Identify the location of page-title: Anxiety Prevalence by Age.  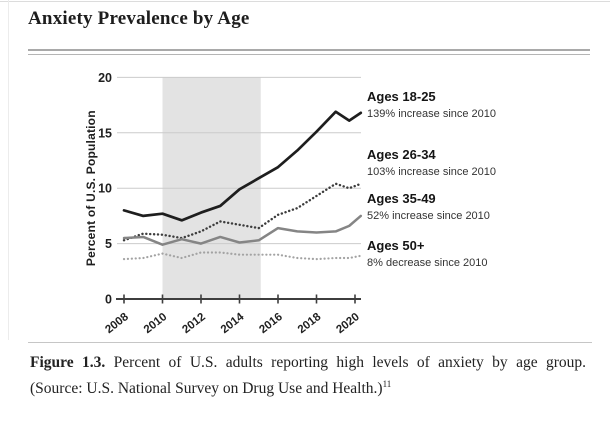
(139, 18).